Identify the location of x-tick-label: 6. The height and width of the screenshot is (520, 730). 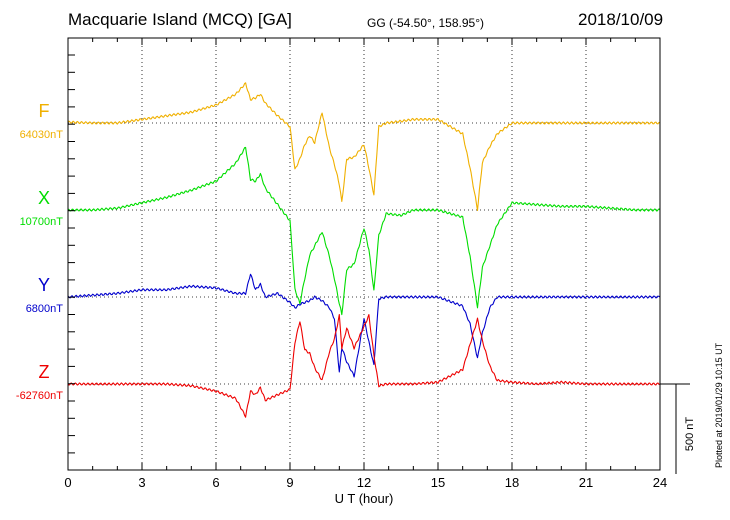
(215, 482).